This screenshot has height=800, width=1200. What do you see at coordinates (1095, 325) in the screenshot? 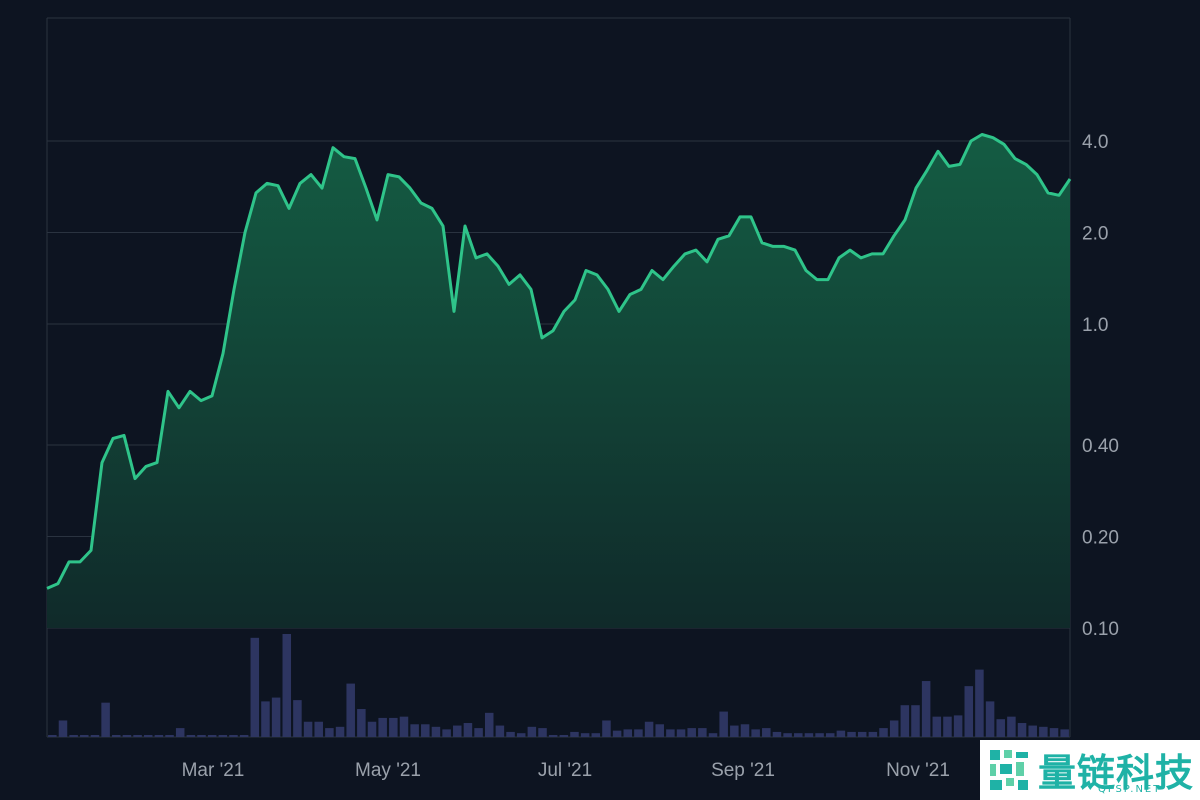
I see `y-tick-label: 1.0` at bounding box center [1095, 325].